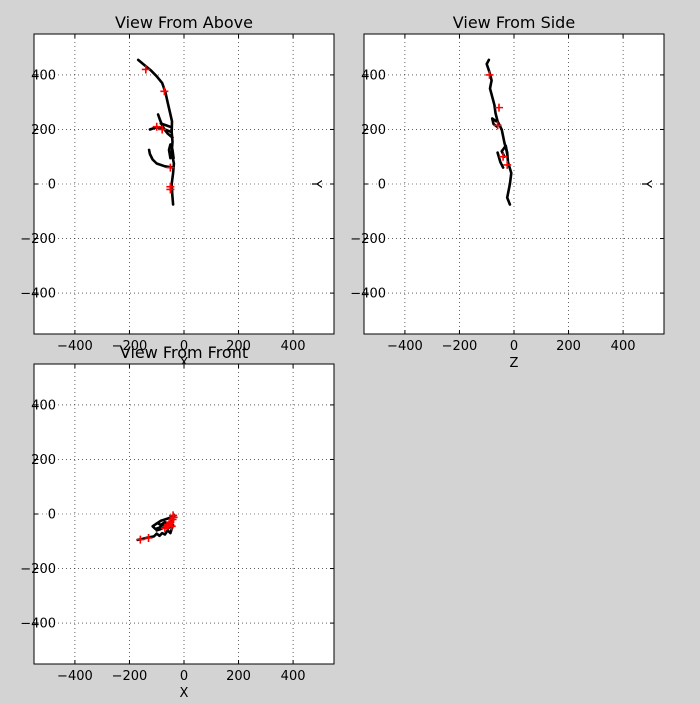  Describe the element at coordinates (460, 346) in the screenshot. I see `side-x-tick-label: −200` at that location.